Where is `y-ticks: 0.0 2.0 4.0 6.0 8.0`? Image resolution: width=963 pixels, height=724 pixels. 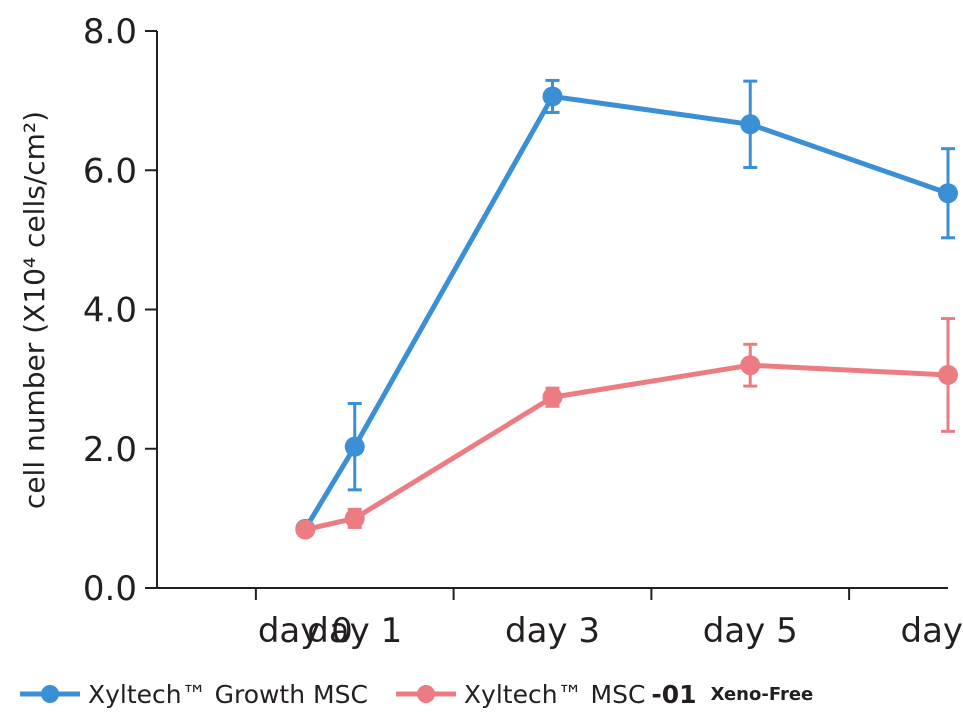 y-ticks: 0.0 2.0 4.0 6.0 8.0 is located at coordinates (120, 310).